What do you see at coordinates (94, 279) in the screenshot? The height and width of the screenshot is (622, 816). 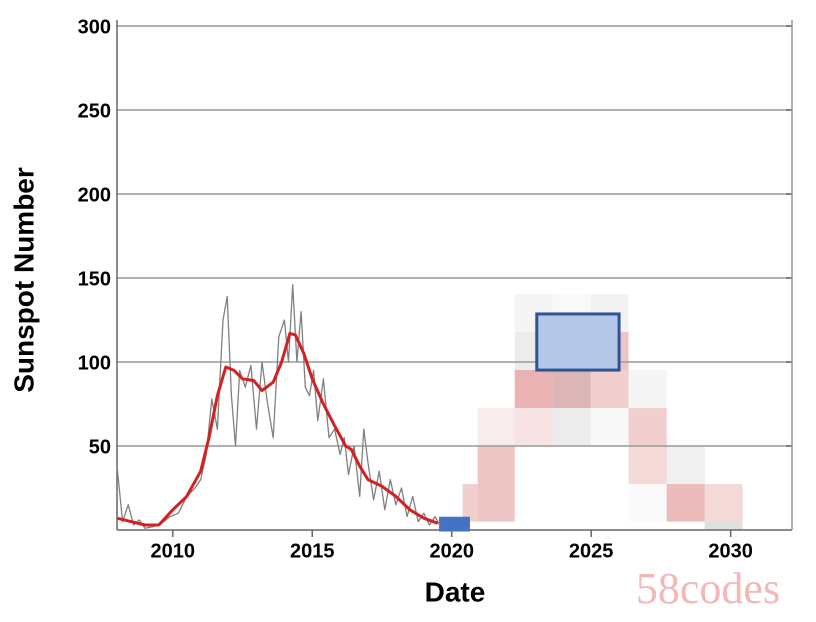 I see `y-tick-label: 150` at bounding box center [94, 279].